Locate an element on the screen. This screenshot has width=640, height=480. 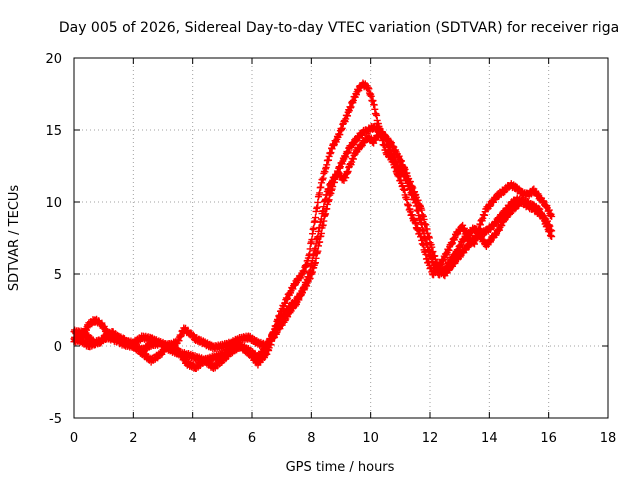
x-tick-label: 2 is located at coordinates (133, 438).